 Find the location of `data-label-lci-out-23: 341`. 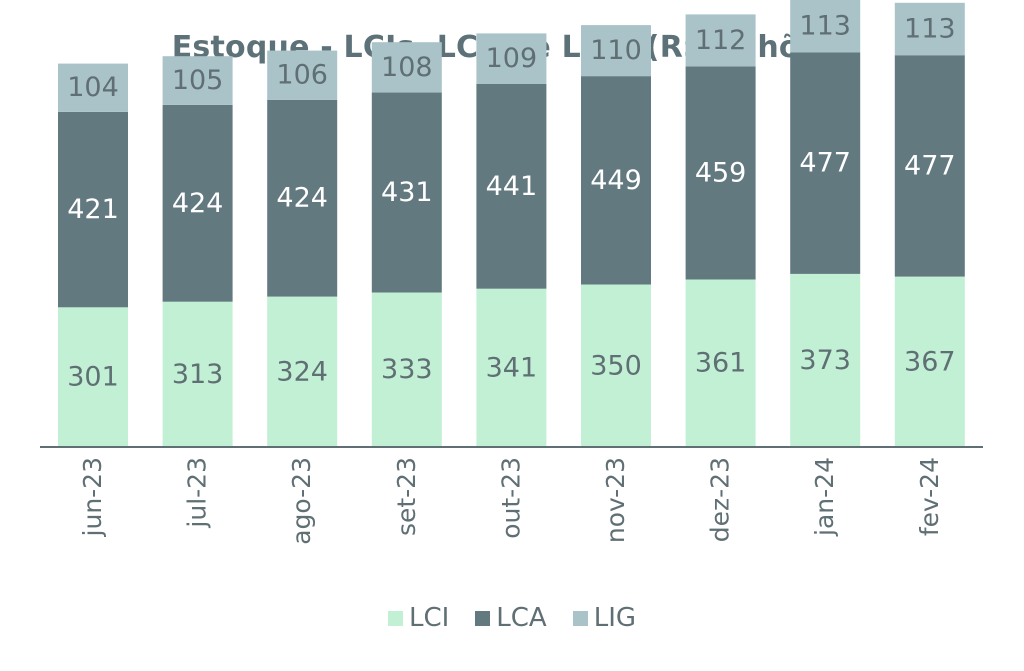

data-label-lci-out-23: 341 is located at coordinates (512, 367).